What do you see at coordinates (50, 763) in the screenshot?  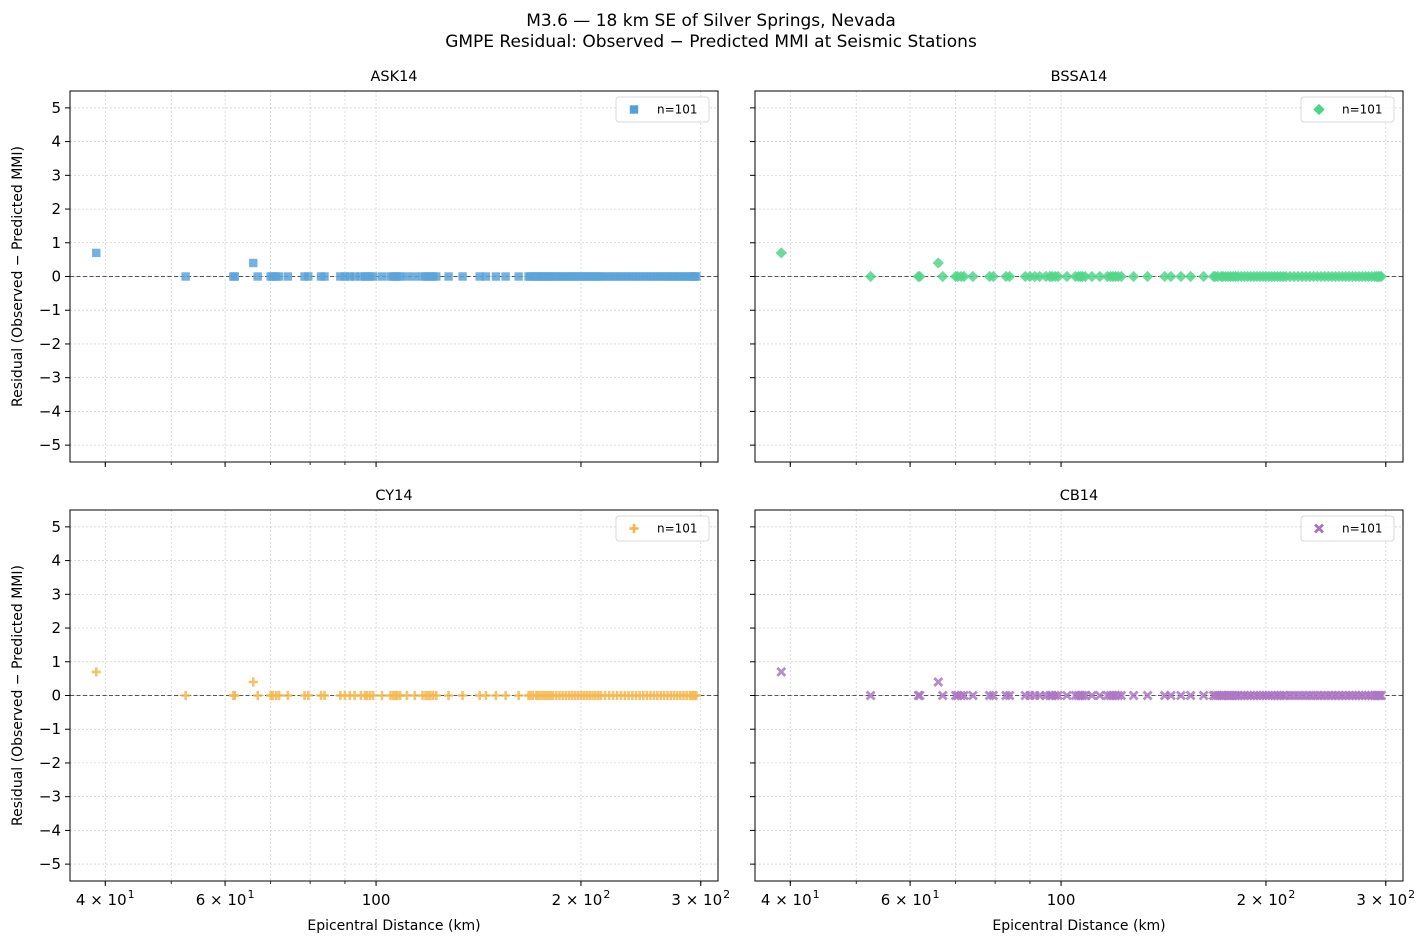 I see `y-tick-label: −2` at bounding box center [50, 763].